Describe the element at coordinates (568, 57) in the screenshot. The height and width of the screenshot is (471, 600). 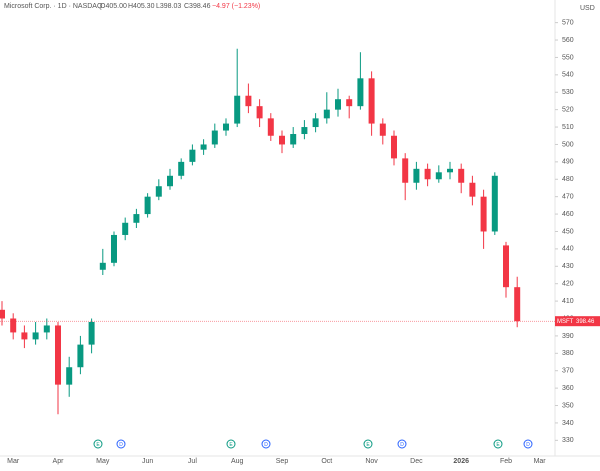
I see `y-tick-label: 550` at that location.